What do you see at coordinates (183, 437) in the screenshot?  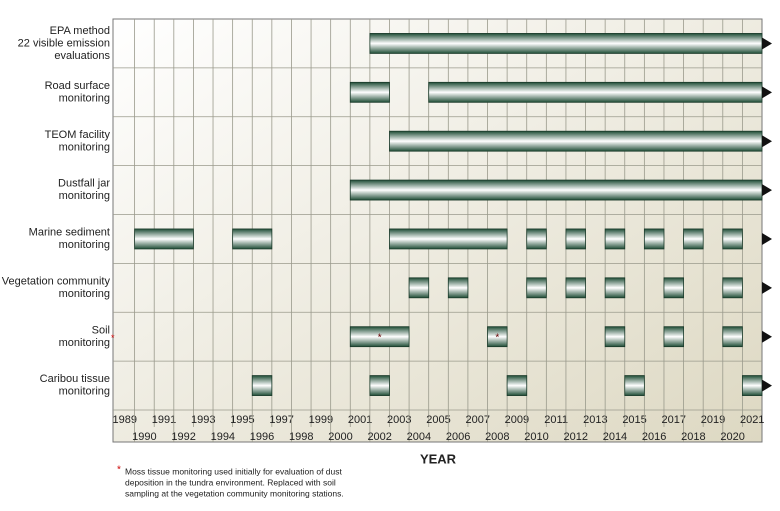 I see `year-label: 1992` at bounding box center [183, 437].